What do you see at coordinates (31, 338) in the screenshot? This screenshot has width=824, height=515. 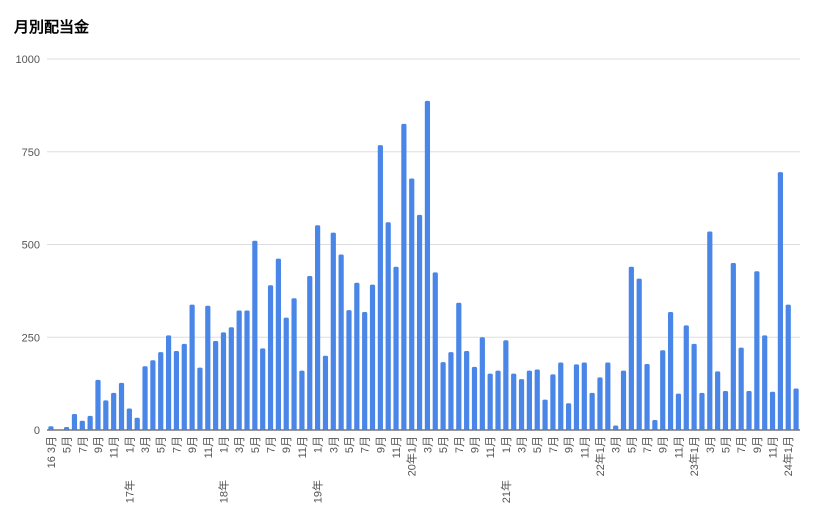 I see `y-tick-label: 250` at bounding box center [31, 338].